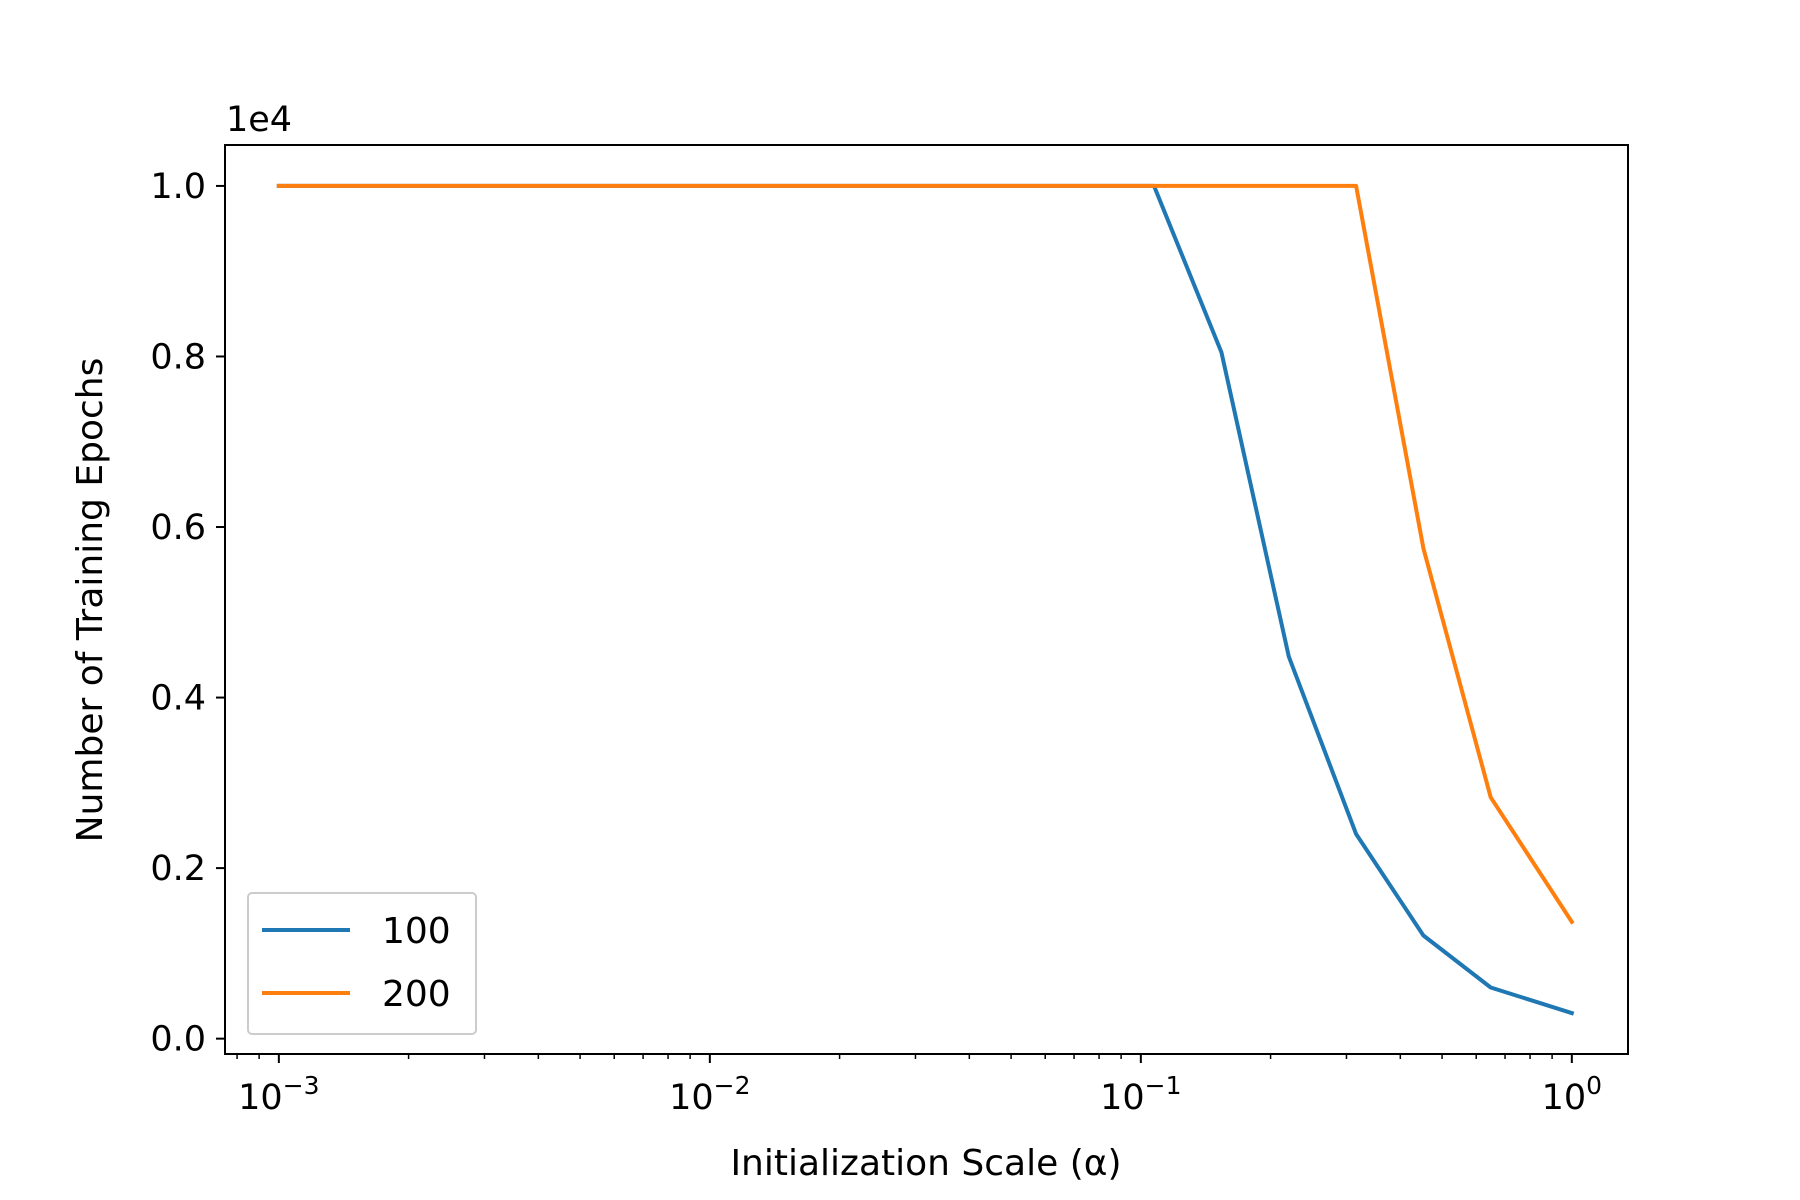 The width and height of the screenshot is (1800, 1200). I want to click on y-tick-label: 0.4, so click(178, 699).